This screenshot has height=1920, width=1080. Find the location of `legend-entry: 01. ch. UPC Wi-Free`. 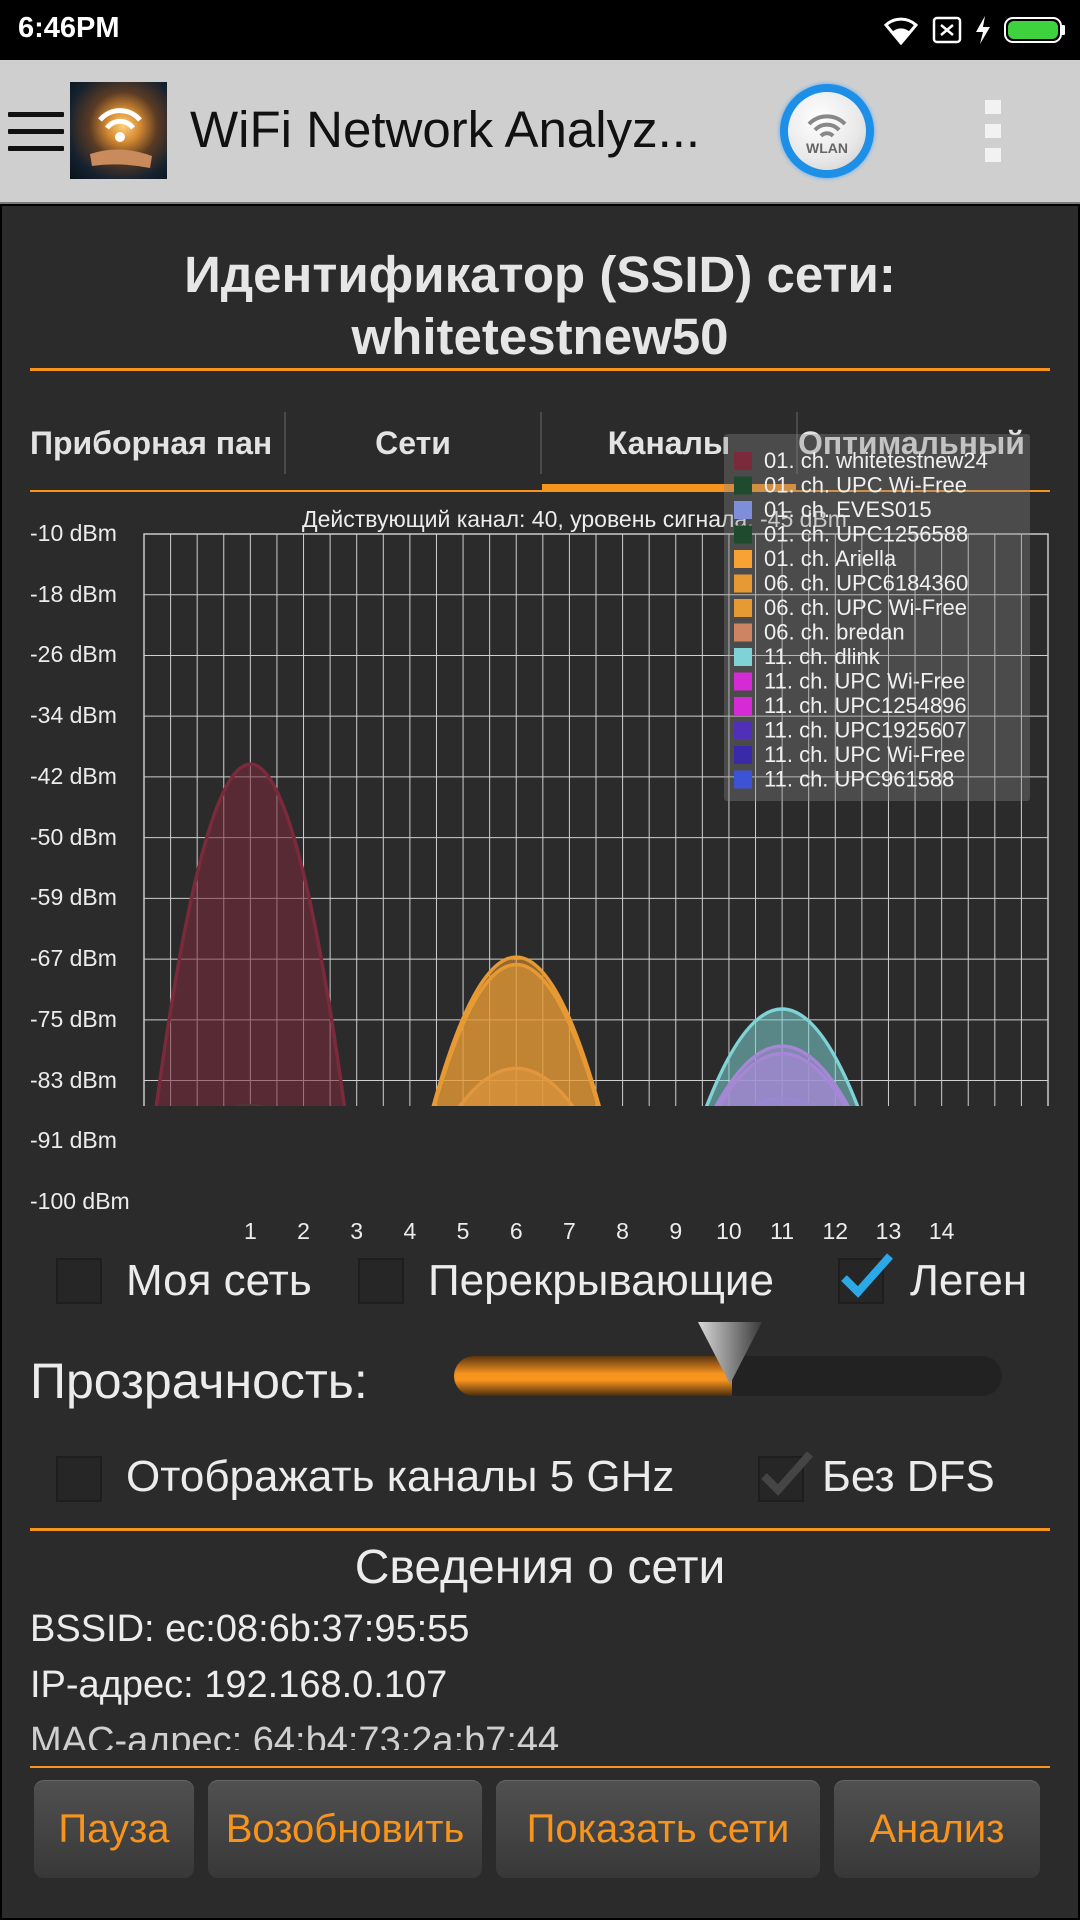

legend-entry: 01. ch. UPC Wi-Free is located at coordinates (865, 485).